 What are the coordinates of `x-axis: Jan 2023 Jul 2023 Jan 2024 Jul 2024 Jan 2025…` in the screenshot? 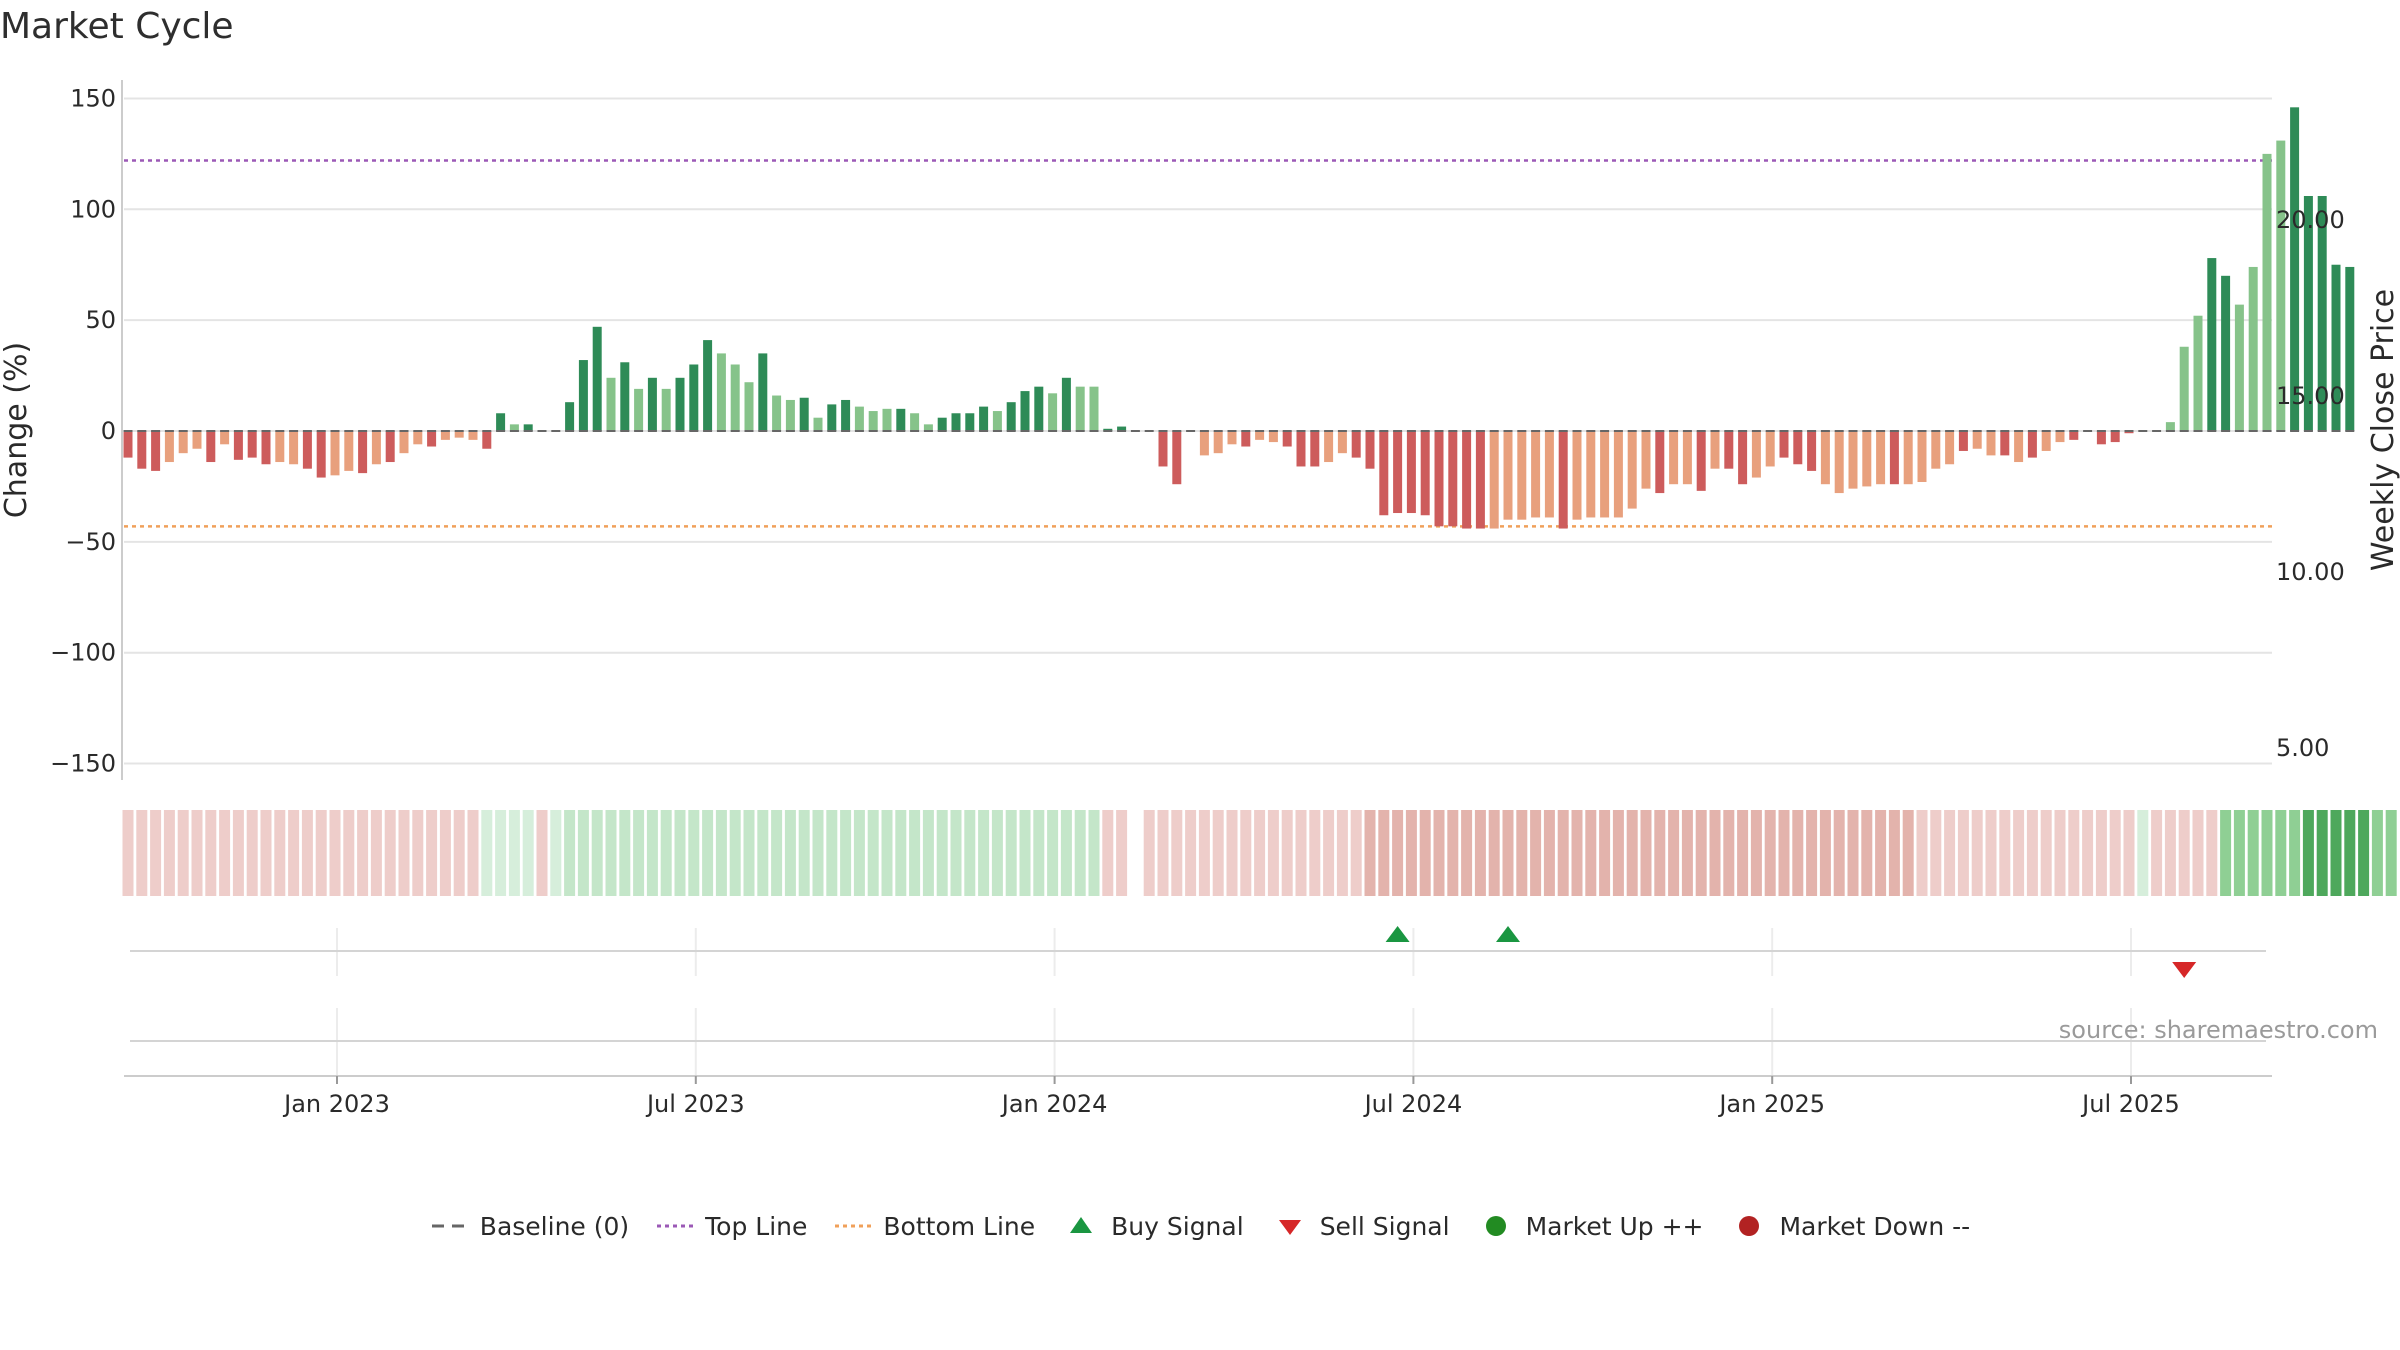 It's located at (1231, 1097).